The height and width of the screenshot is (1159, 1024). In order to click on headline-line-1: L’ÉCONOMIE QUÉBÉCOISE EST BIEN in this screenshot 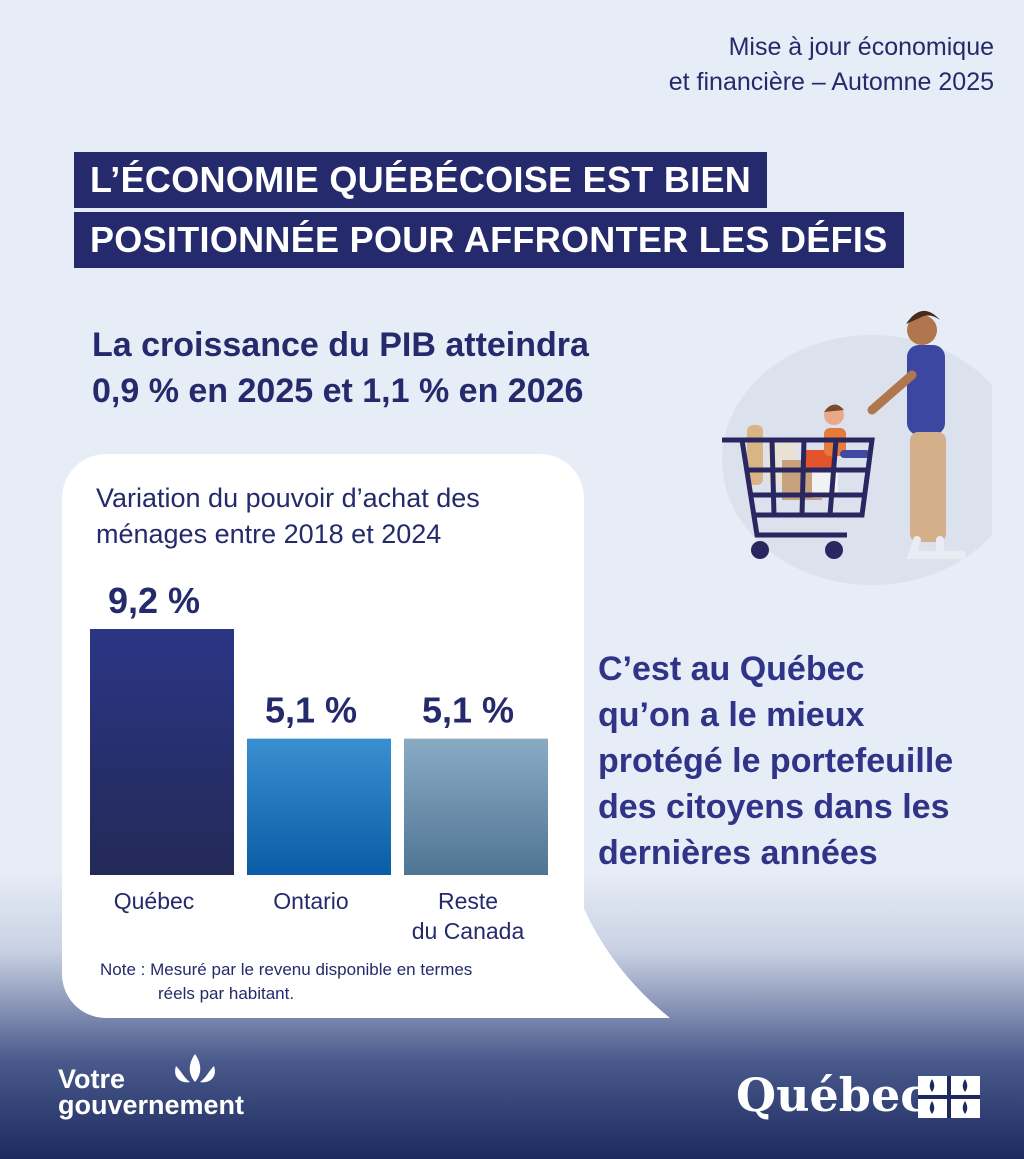, I will do `click(421, 180)`.